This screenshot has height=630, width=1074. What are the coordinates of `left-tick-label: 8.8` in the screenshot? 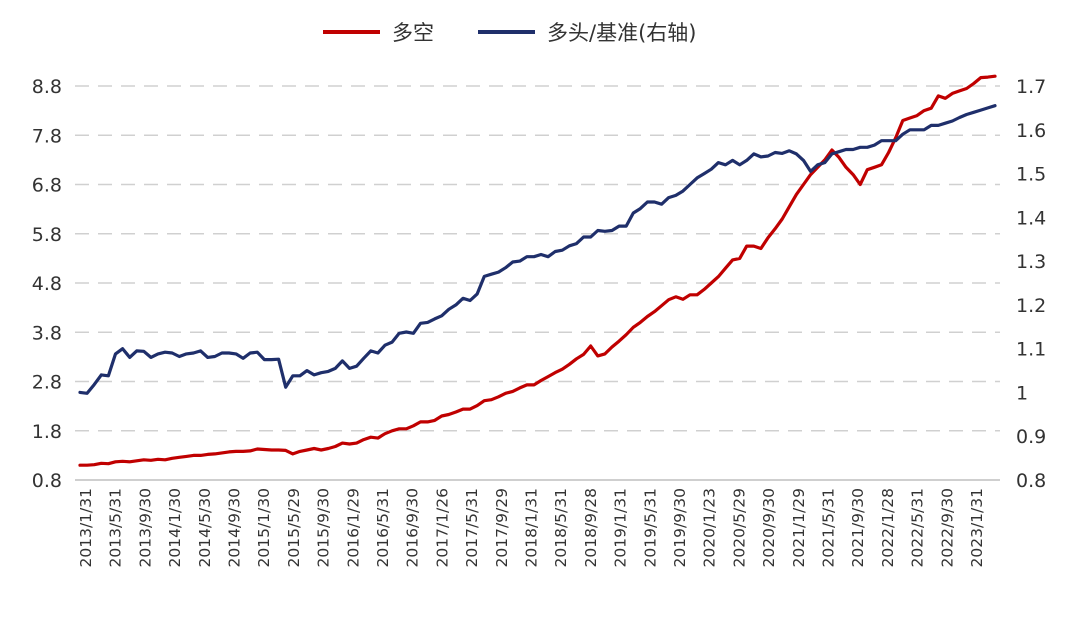 It's located at (47, 87).